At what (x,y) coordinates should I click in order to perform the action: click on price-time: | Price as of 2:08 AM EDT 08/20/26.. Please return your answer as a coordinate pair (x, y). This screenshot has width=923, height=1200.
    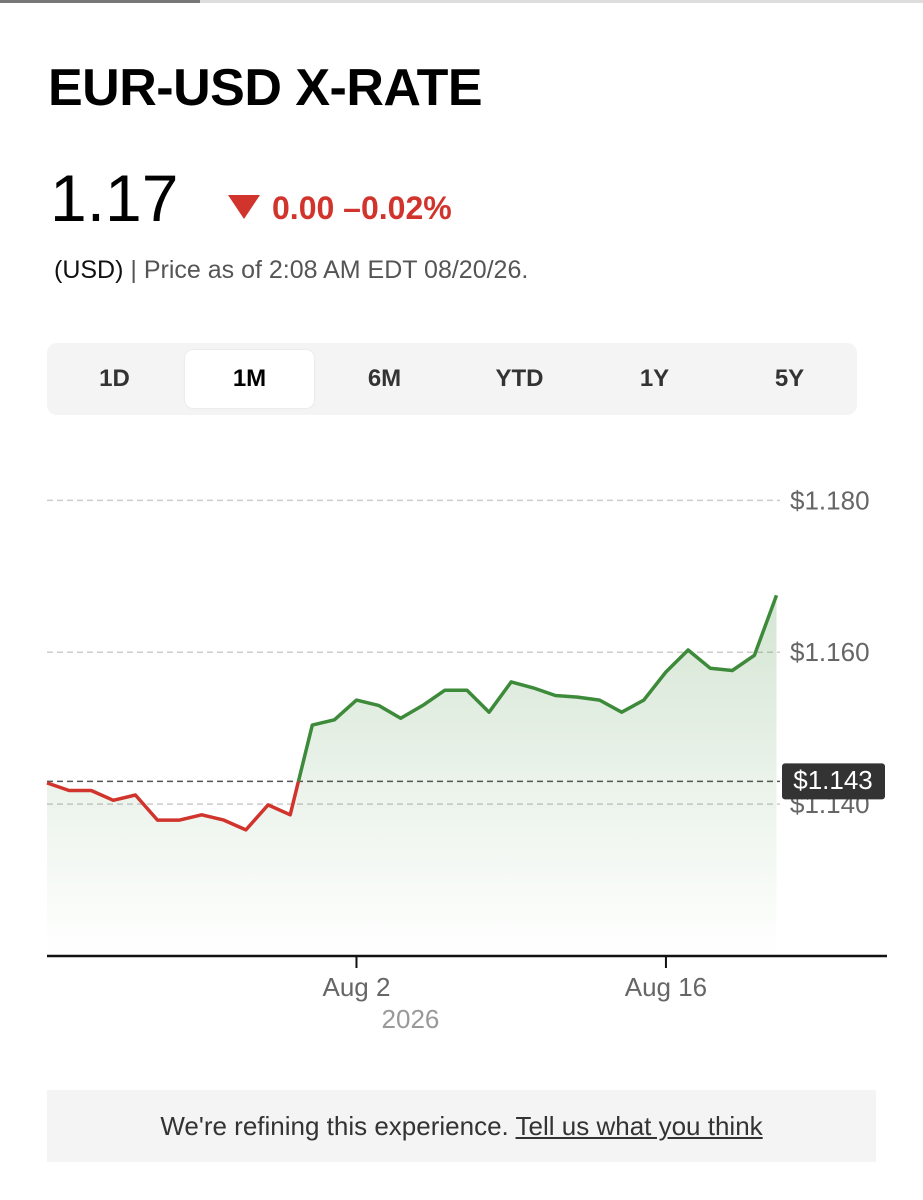
    Looking at the image, I should click on (329, 270).